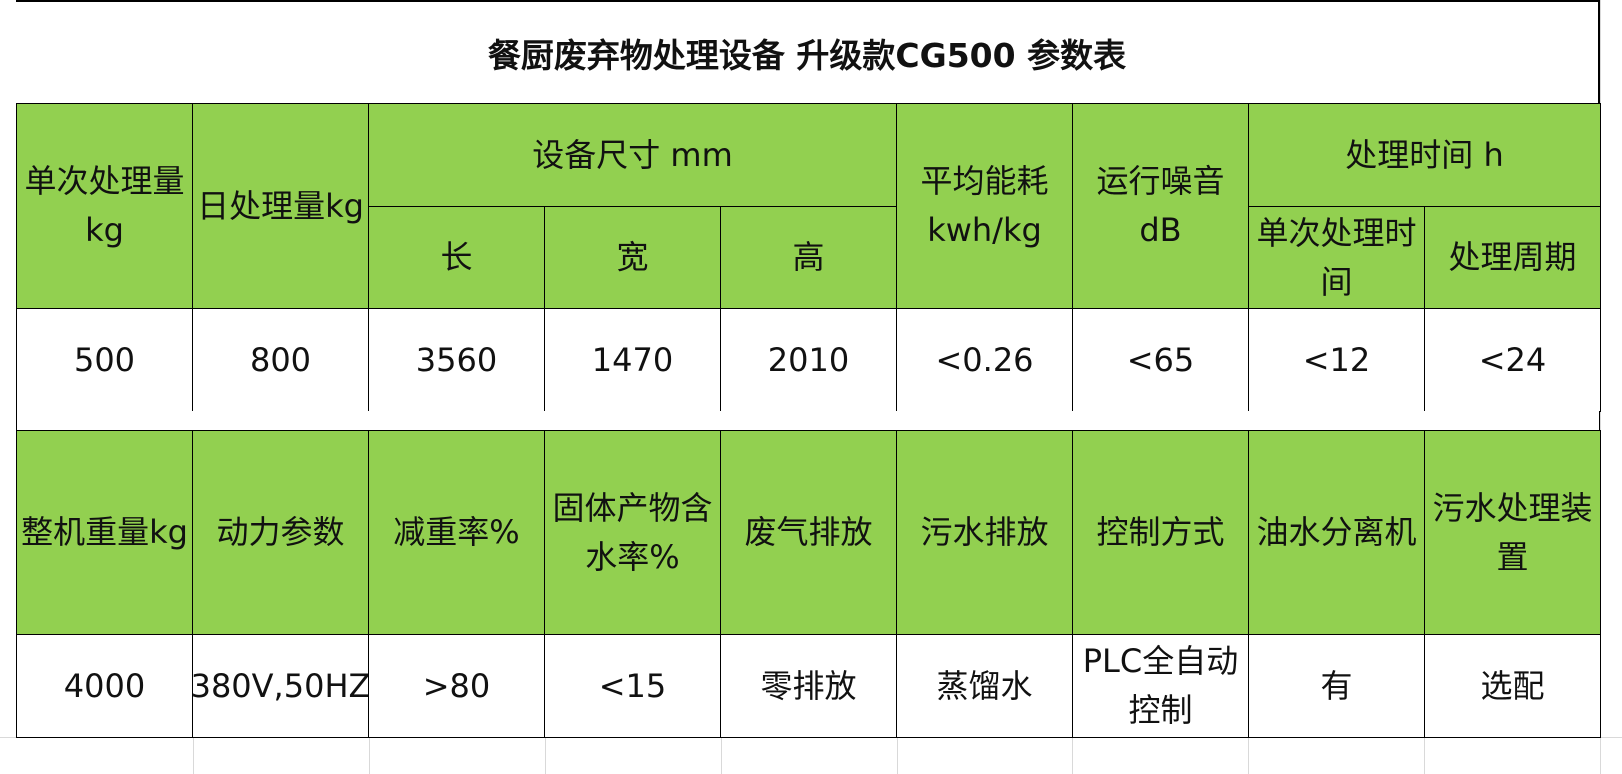 Image resolution: width=1622 pixels, height=774 pixels. Describe the element at coordinates (808, 532) in the screenshot. I see `header-exhaust: 废气排放` at that location.